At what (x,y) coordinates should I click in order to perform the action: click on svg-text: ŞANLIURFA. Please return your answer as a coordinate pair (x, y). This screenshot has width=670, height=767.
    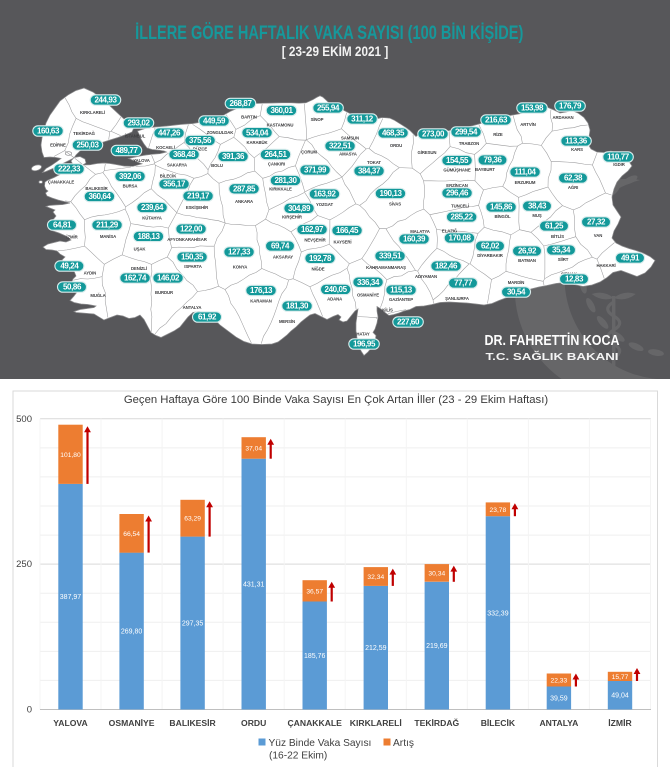
    Looking at the image, I should click on (457, 298).